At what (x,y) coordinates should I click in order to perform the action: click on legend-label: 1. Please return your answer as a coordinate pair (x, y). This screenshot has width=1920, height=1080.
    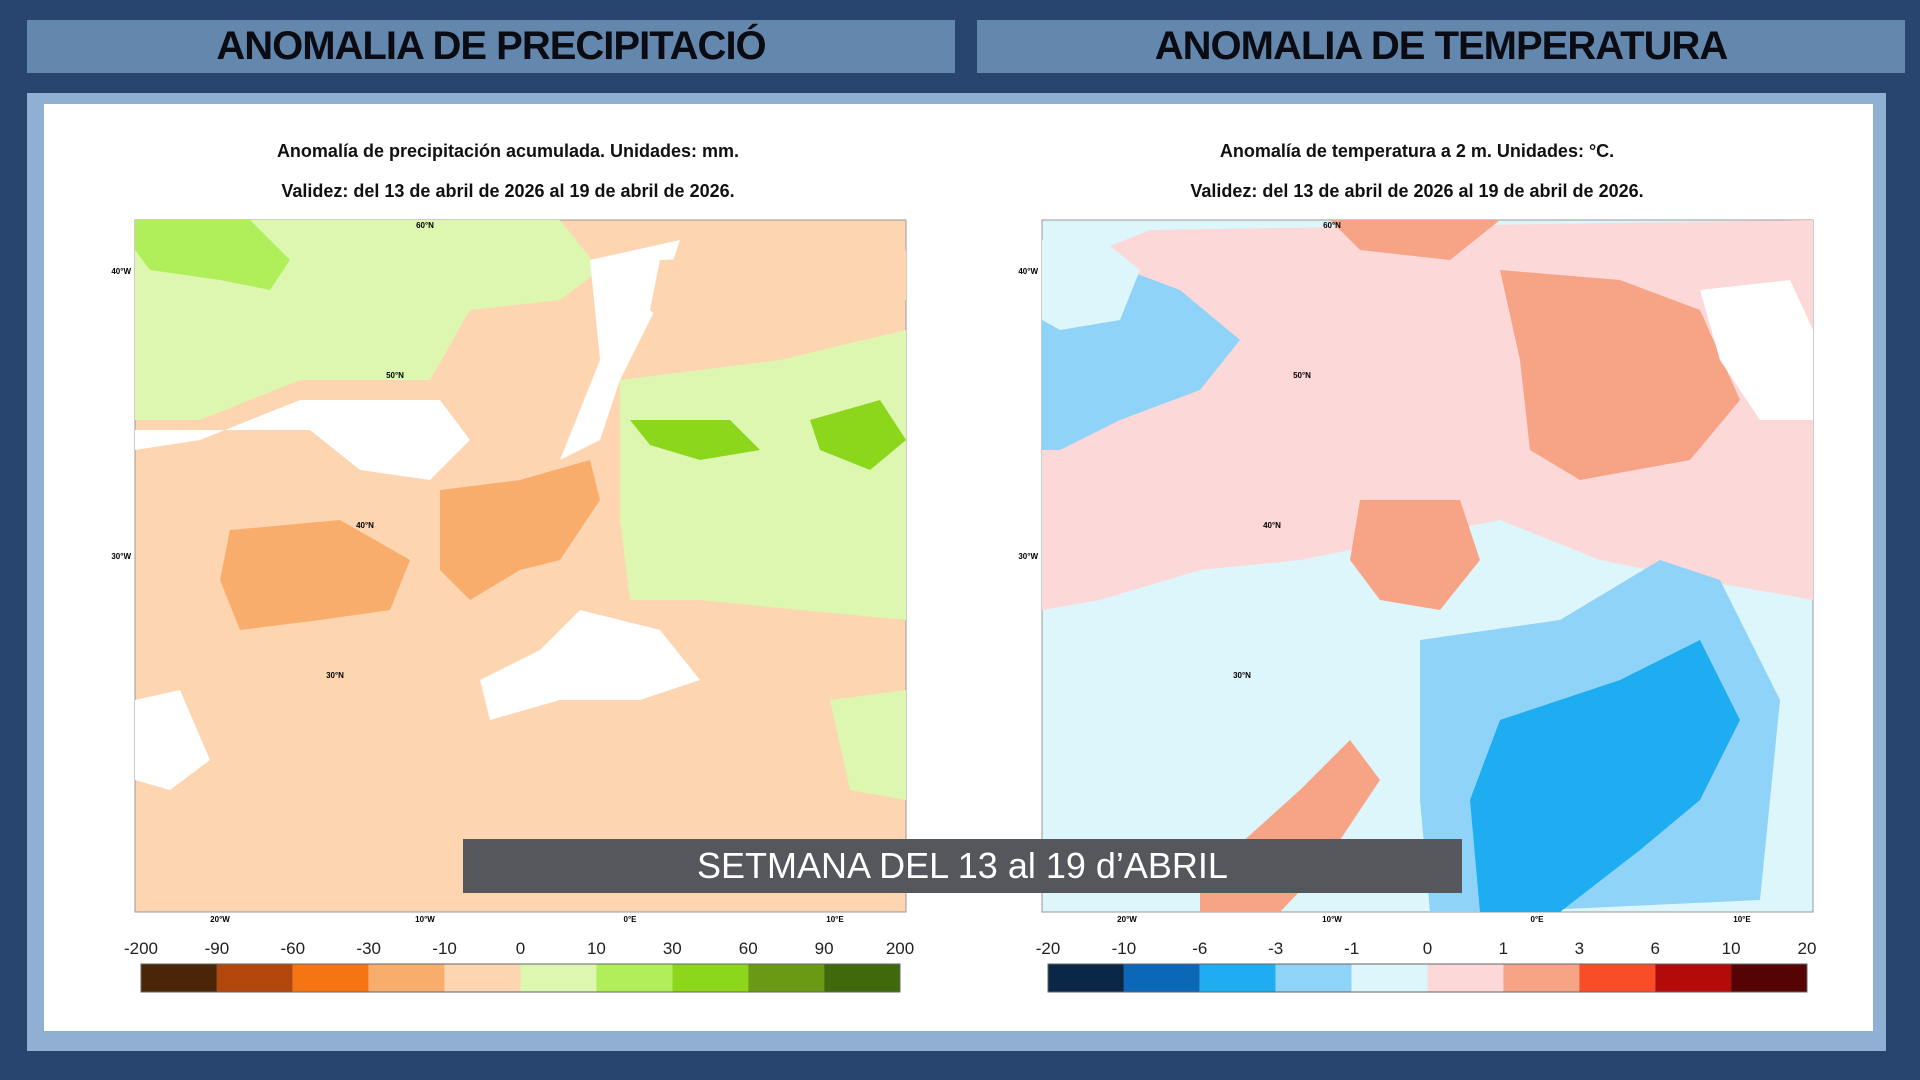
    Looking at the image, I should click on (1503, 948).